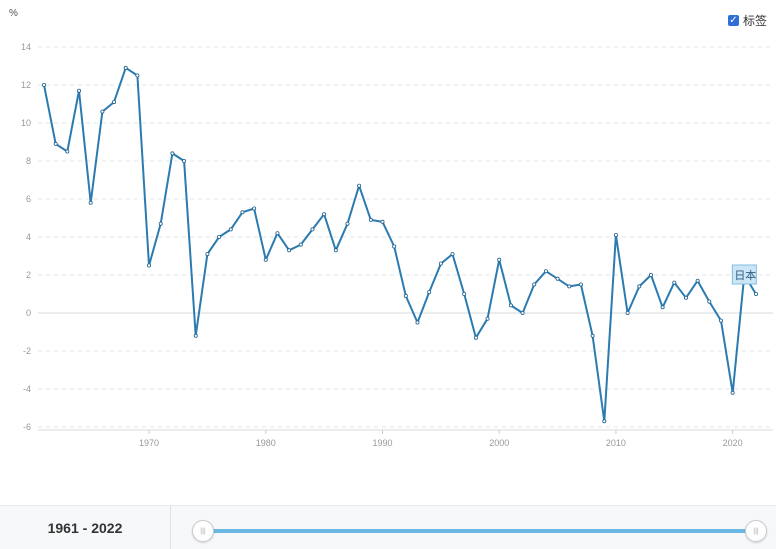 The image size is (776, 549). Describe the element at coordinates (755, 21) in the screenshot. I see `label-toggle-text: 标签` at that location.